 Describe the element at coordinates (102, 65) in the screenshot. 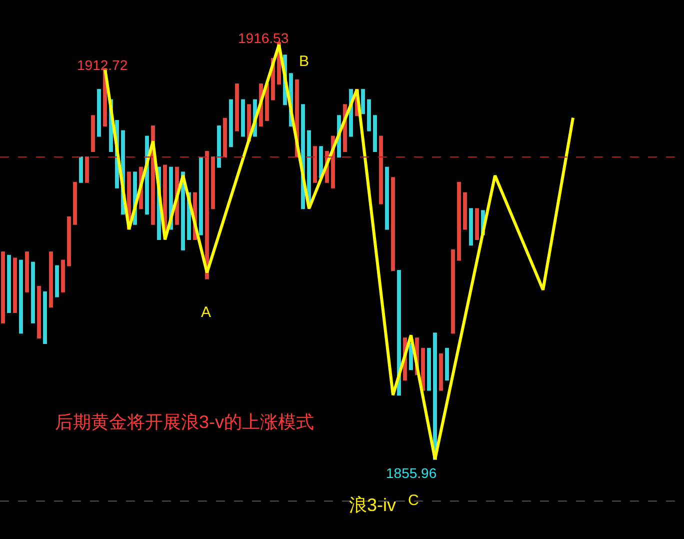

I see `annotation: 1912.72` at that location.